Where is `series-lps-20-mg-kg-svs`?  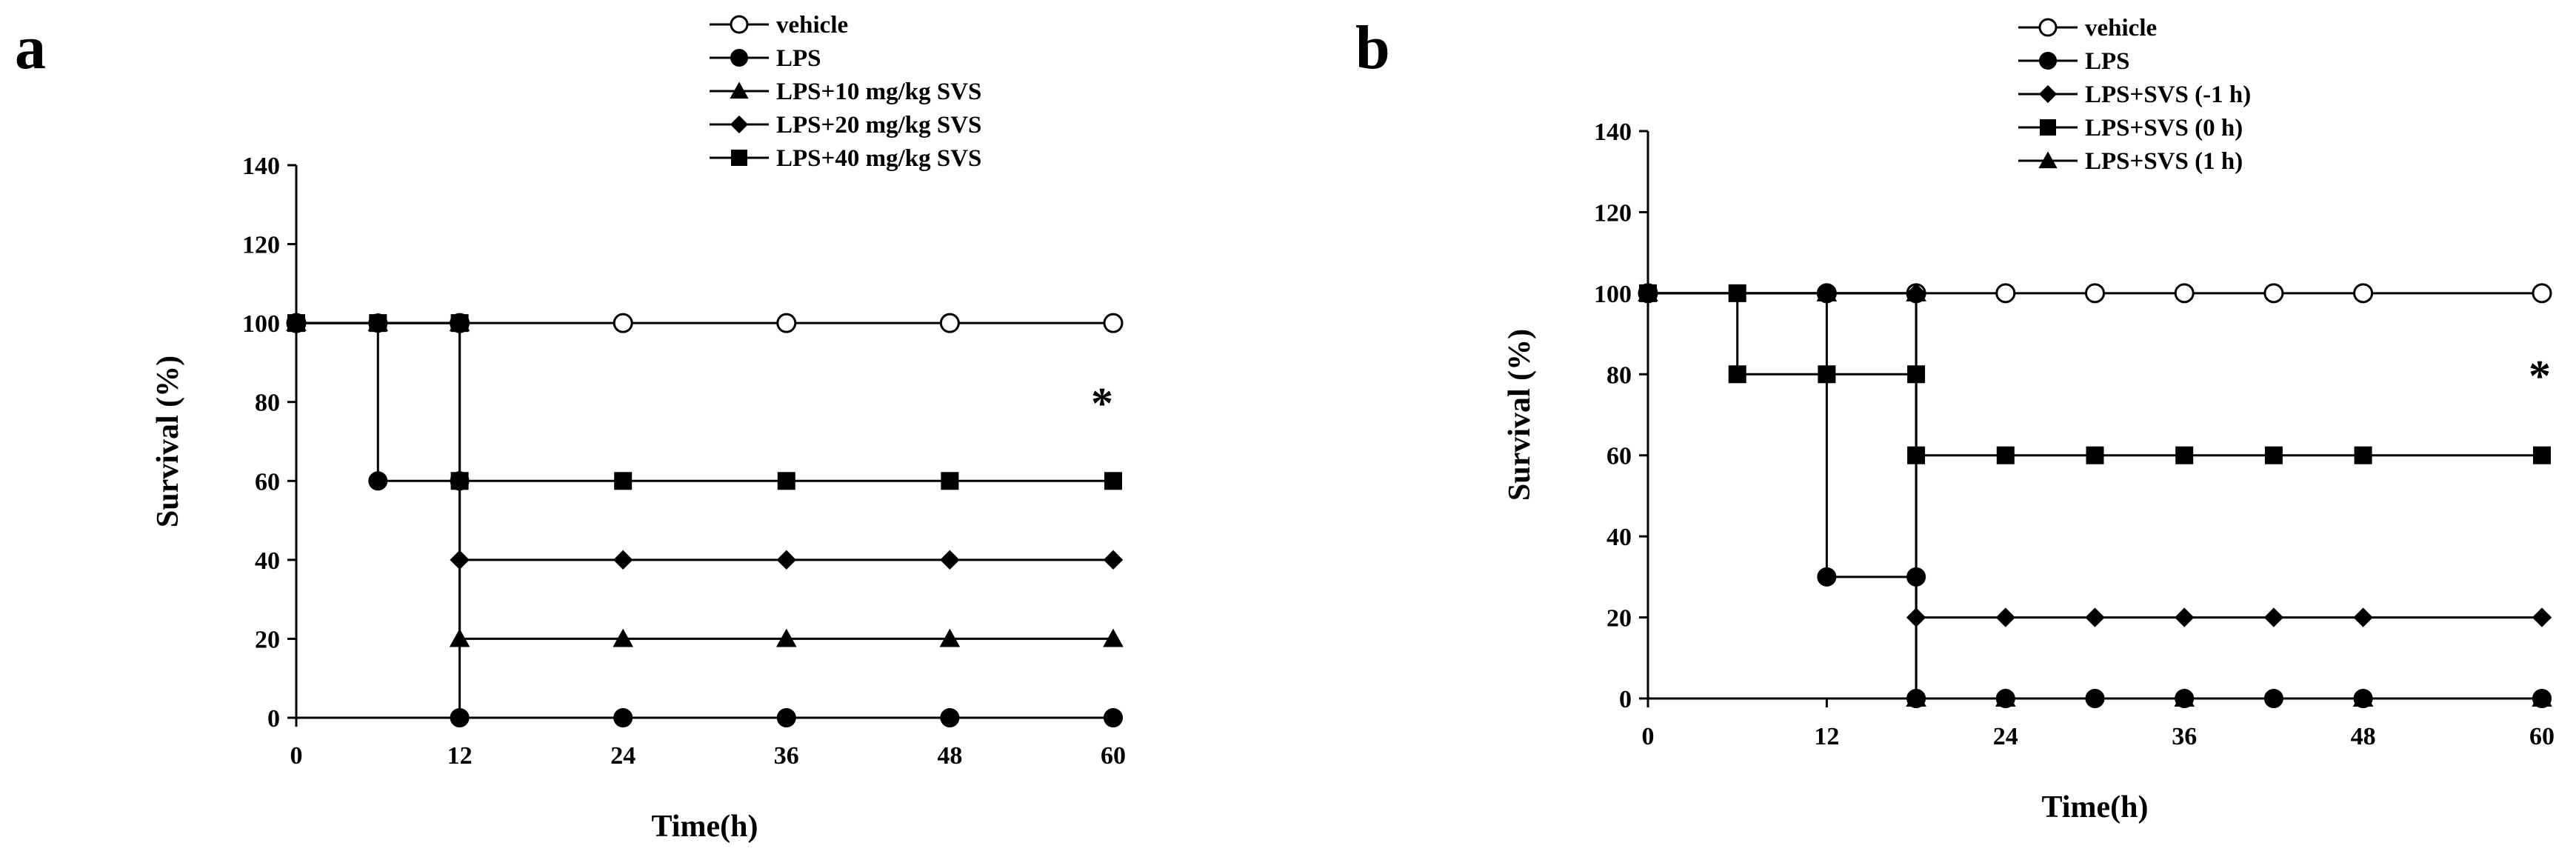 series-lps-20-mg-kg-svs is located at coordinates (705, 441).